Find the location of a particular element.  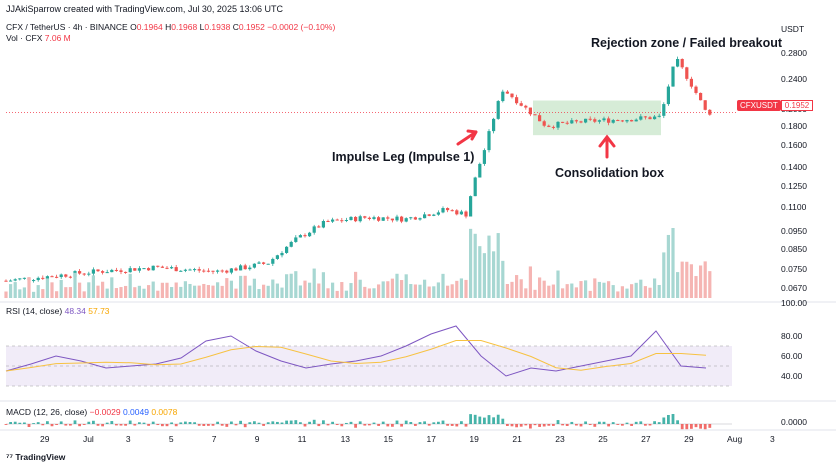

price-tag: CFXUSDT 0.1952 is located at coordinates (775, 105).